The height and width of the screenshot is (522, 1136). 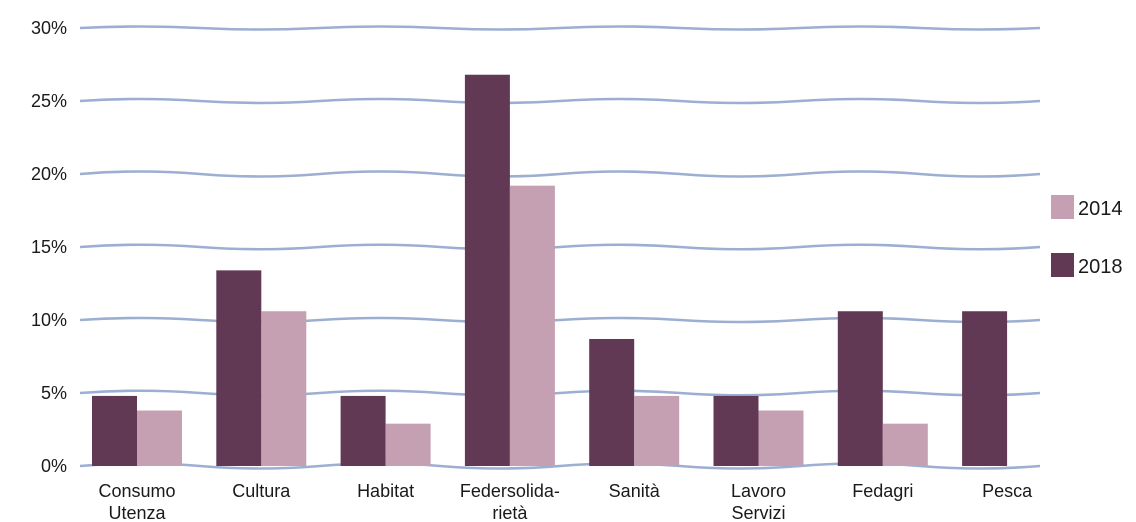 What do you see at coordinates (385, 491) in the screenshot?
I see `x-tick-label: Habitat` at bounding box center [385, 491].